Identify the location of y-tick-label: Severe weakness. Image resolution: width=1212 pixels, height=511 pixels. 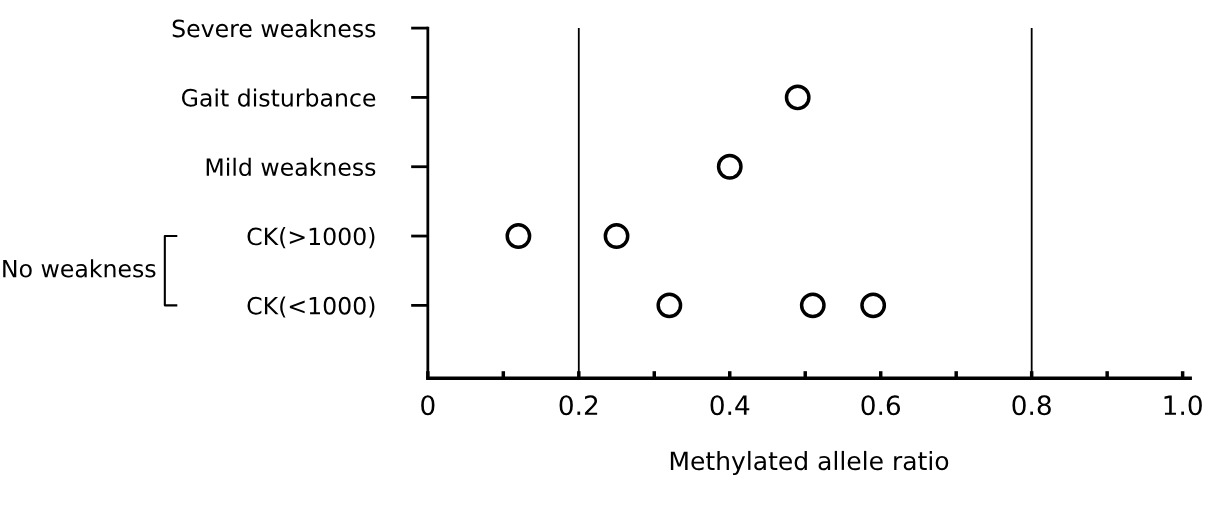
(274, 28).